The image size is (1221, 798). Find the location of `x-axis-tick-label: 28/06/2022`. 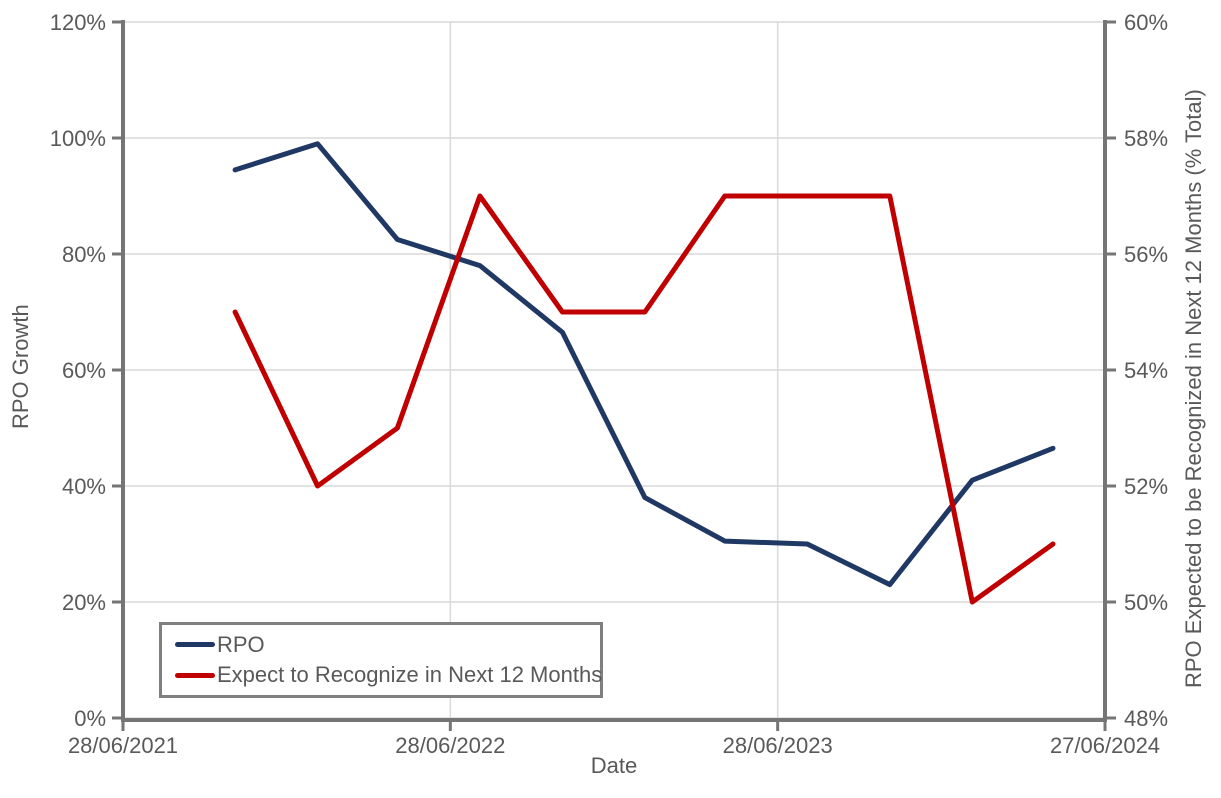

x-axis-tick-label: 28/06/2022 is located at coordinates (450, 745).